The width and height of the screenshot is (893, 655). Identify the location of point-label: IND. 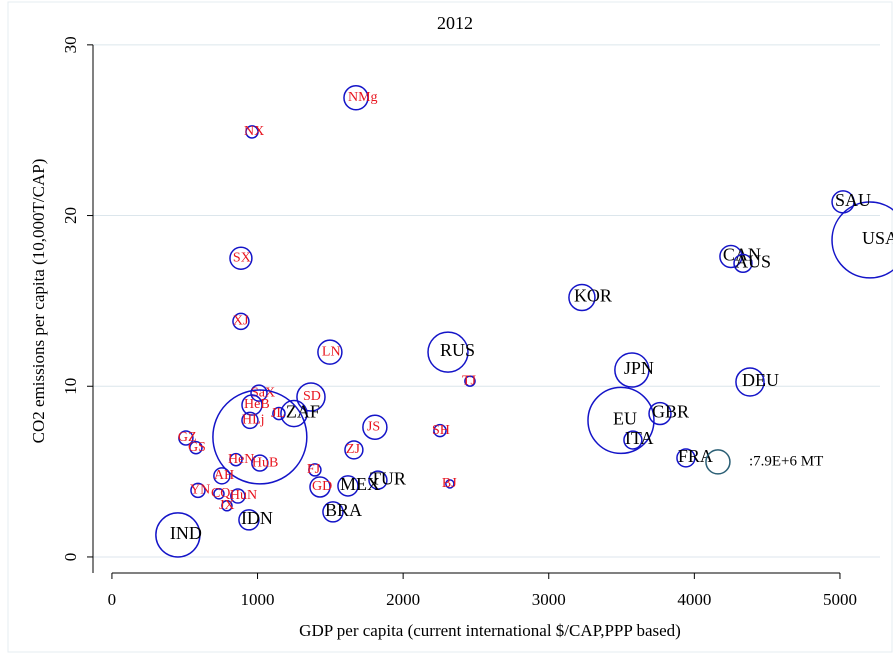
(186, 533).